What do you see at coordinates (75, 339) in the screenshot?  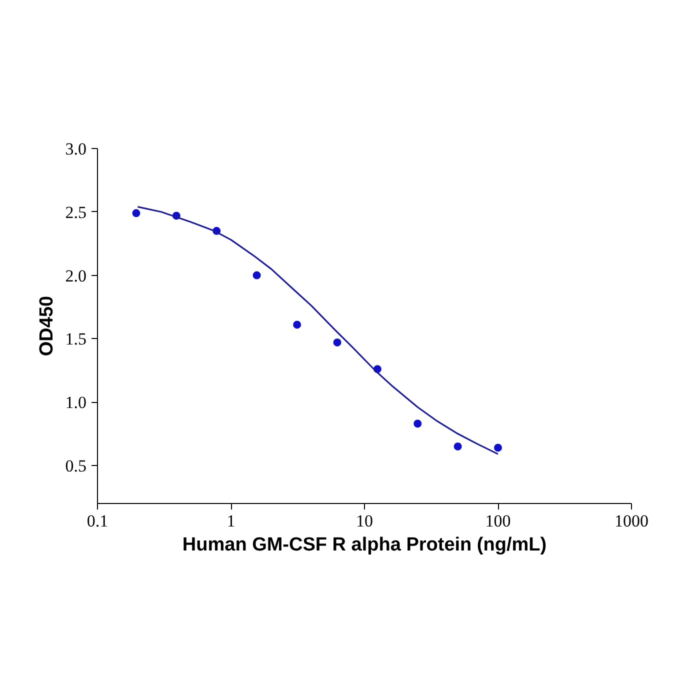 I see `y-tick-label: 1.5` at bounding box center [75, 339].